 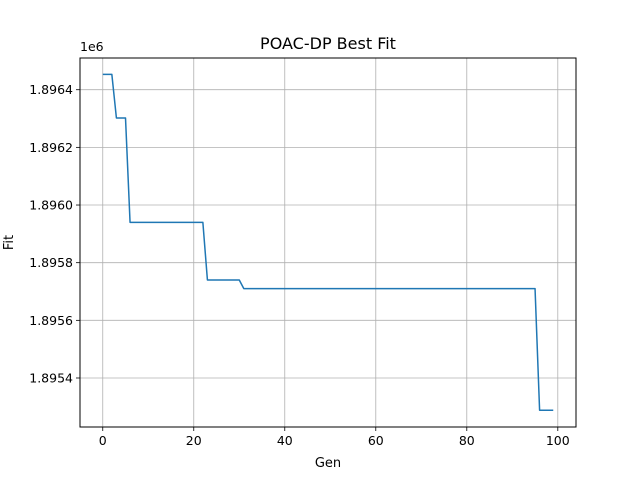 I want to click on y-tick-label: 1.8958, so click(x=51, y=262).